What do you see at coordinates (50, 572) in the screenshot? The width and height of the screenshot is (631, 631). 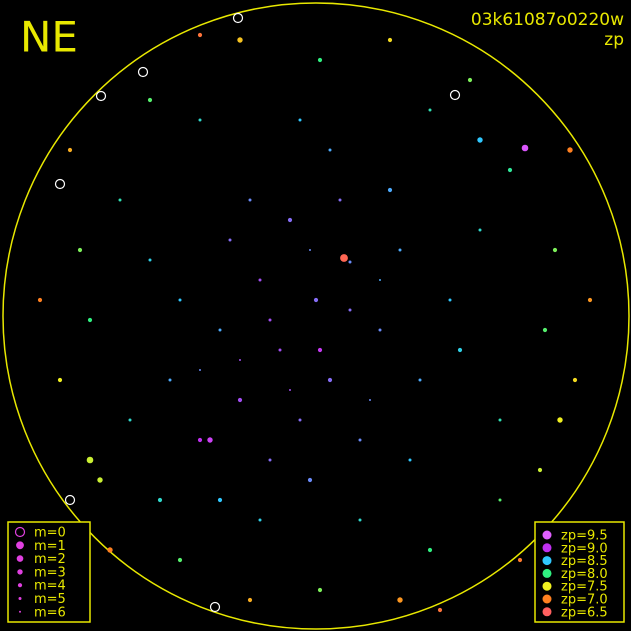 I see `mag-legend-label: m=3` at bounding box center [50, 572].